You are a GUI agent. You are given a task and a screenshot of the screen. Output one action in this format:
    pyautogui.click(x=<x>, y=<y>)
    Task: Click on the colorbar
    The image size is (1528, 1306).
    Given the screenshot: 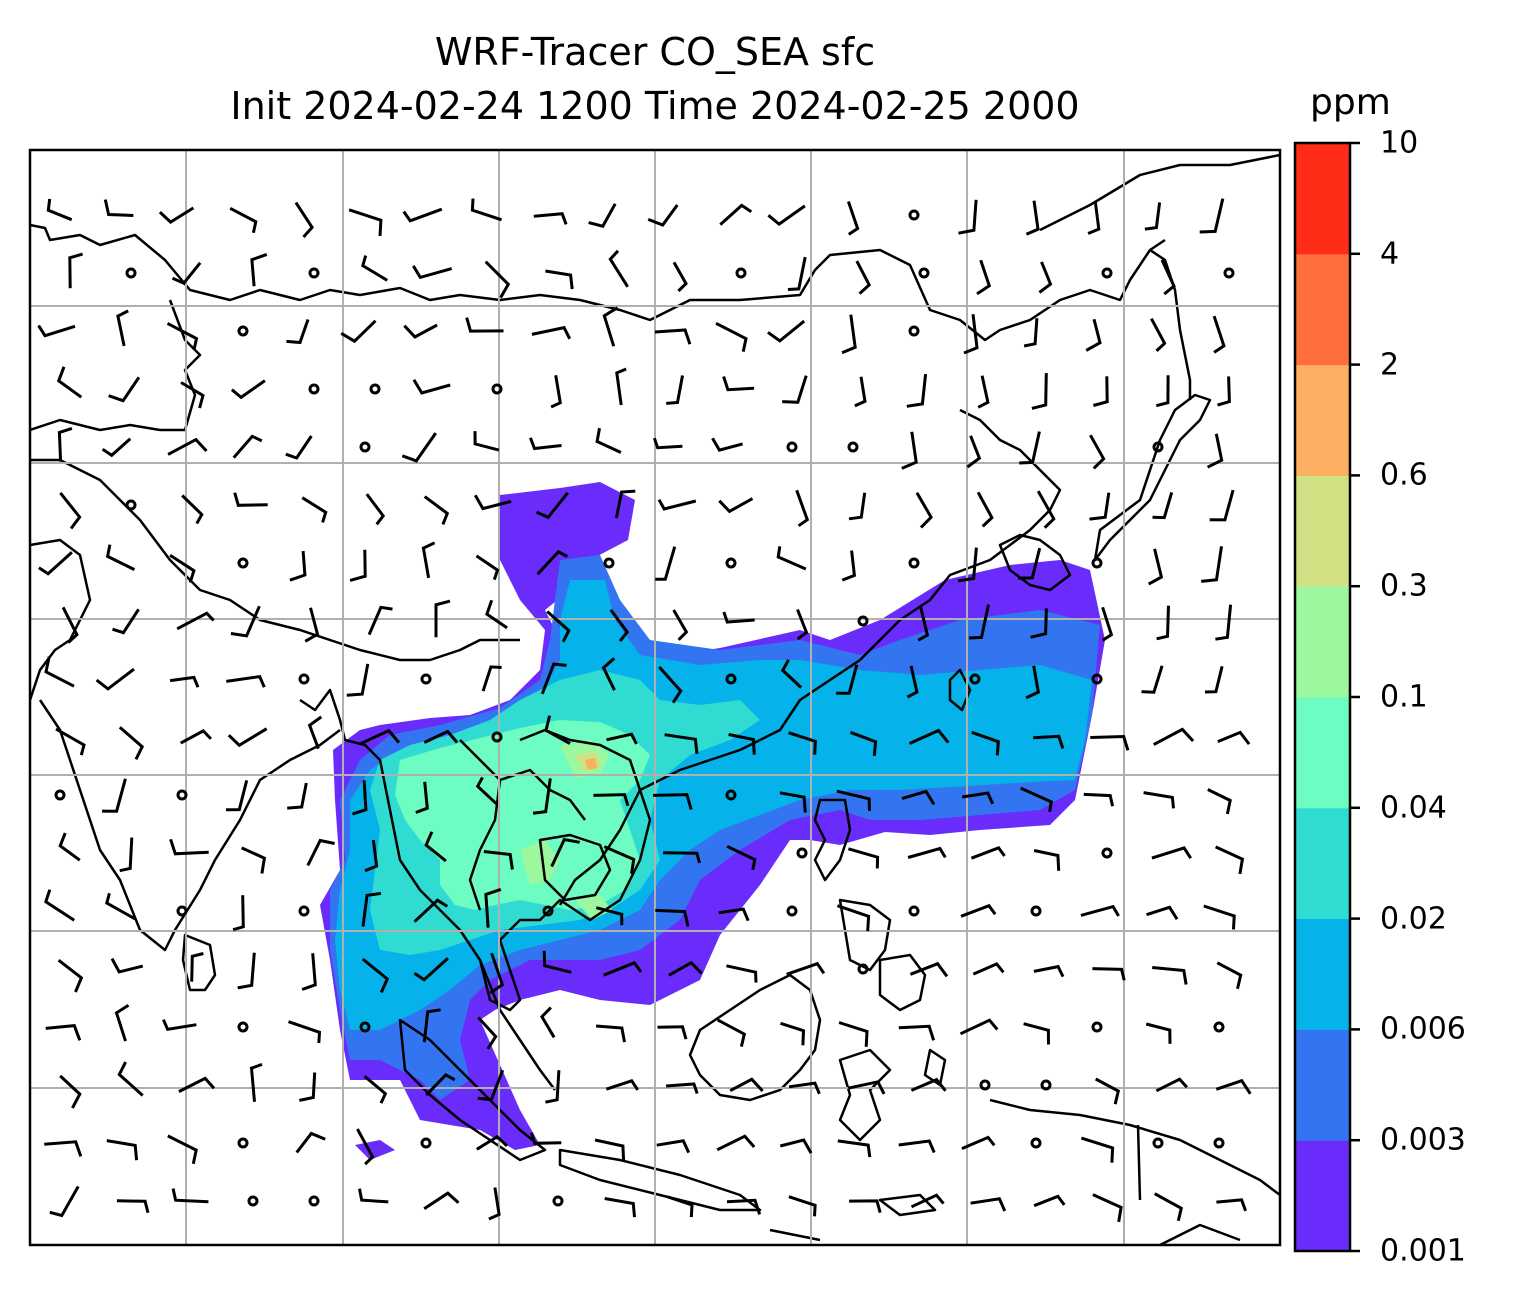 What is the action you would take?
    pyautogui.click(x=1326, y=697)
    